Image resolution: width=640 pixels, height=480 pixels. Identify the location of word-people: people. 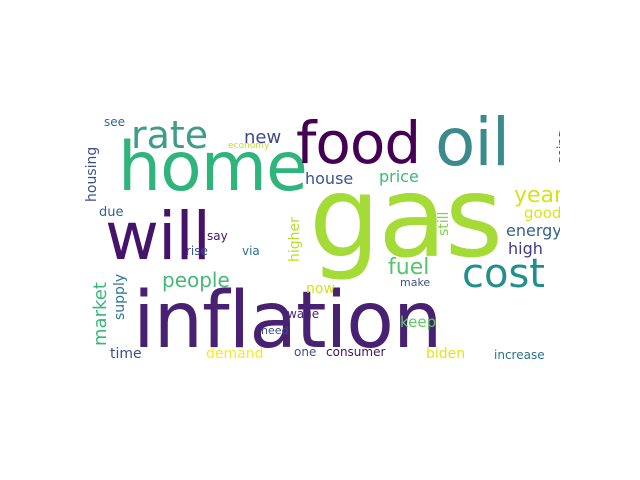
(196, 280).